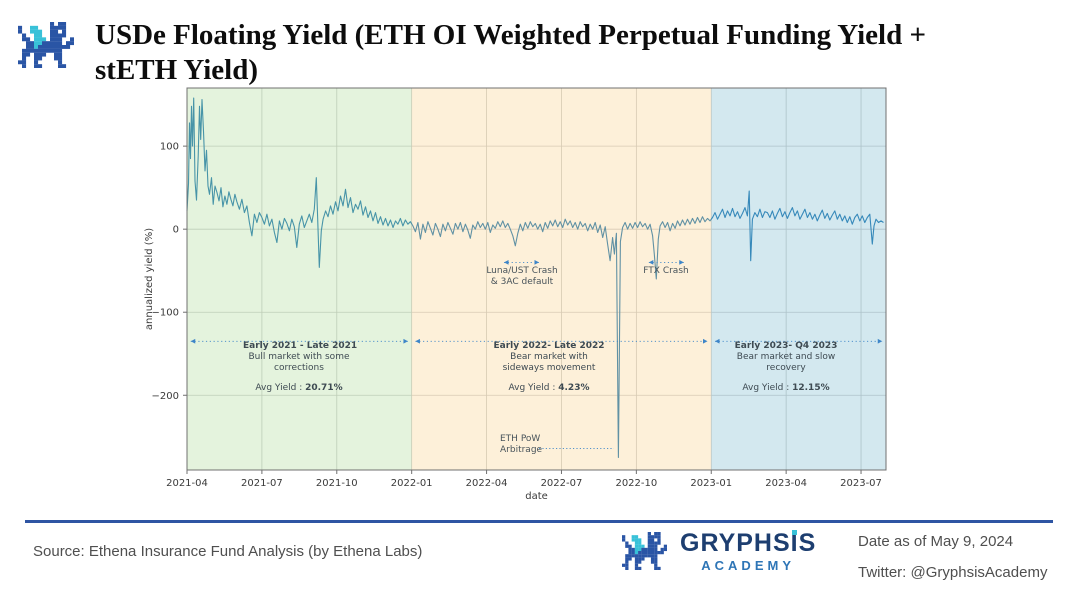 This screenshot has width=1080, height=606. I want to click on svg-text: 2023-04, so click(786, 483).